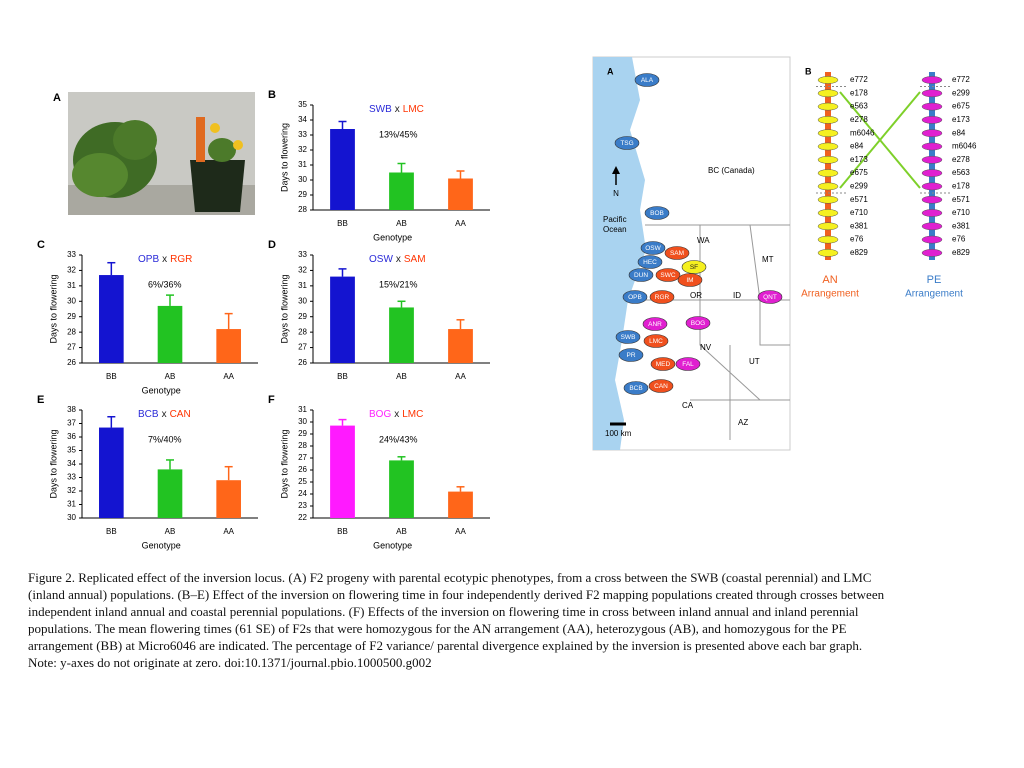 This screenshot has height=768, width=1024. Describe the element at coordinates (302, 481) in the screenshot. I see `y-tick-label: 25` at that location.